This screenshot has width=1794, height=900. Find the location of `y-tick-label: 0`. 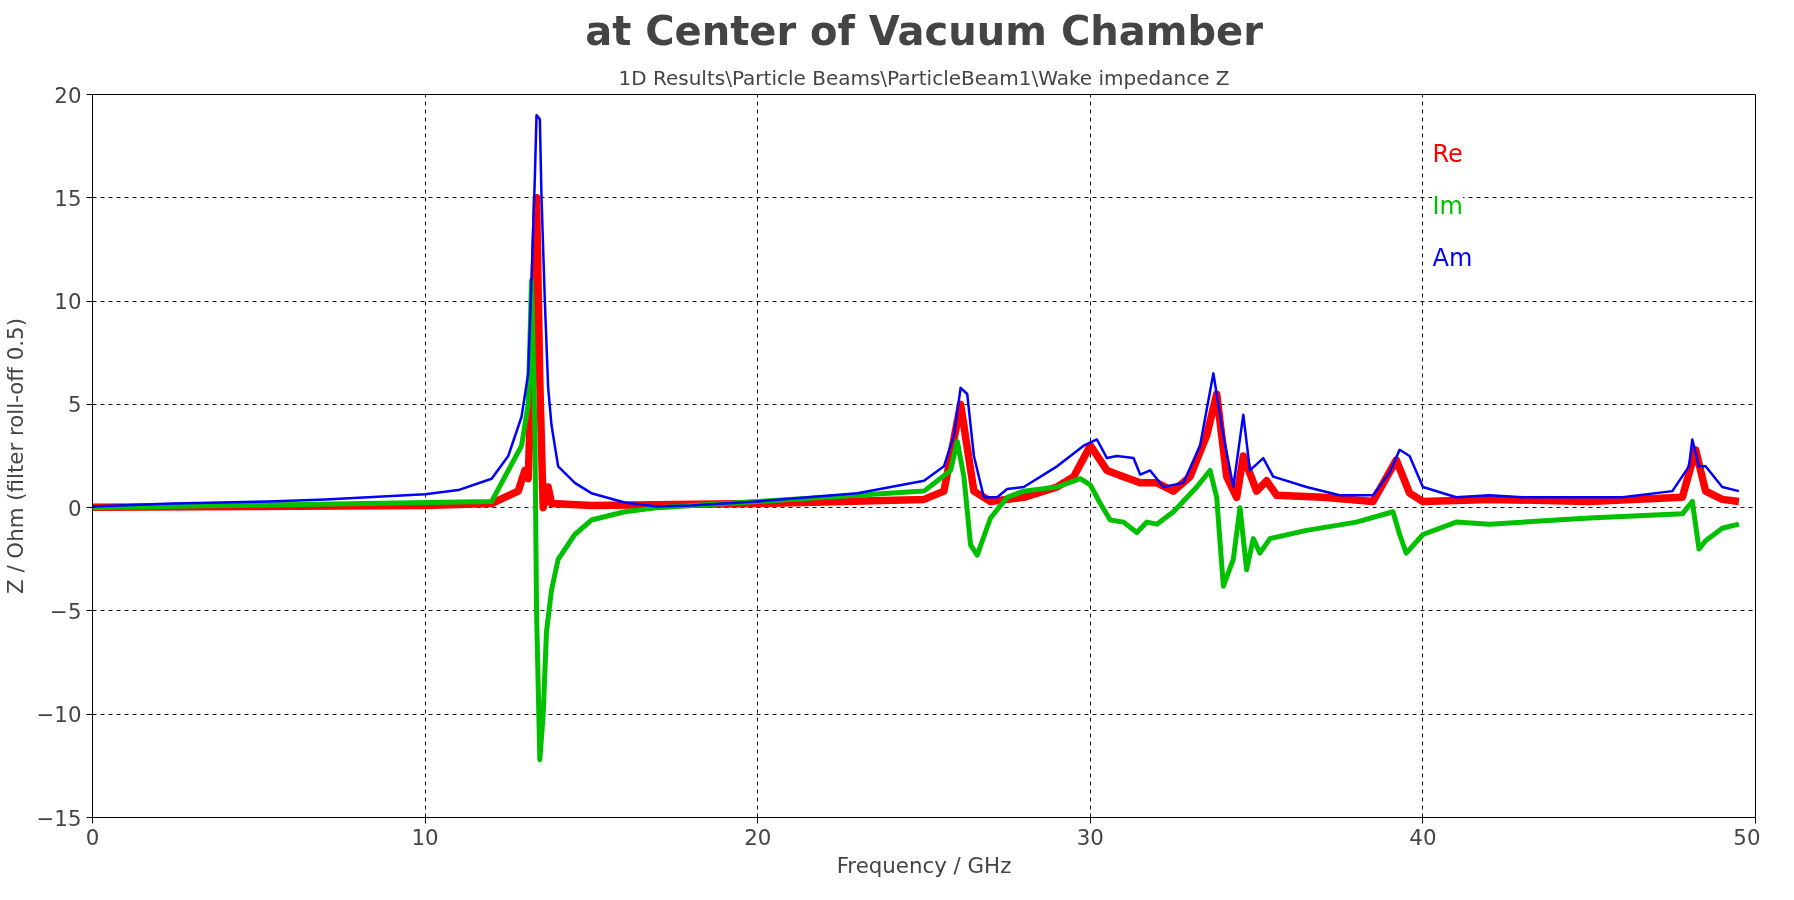

y-tick-label: 0 is located at coordinates (74, 508).